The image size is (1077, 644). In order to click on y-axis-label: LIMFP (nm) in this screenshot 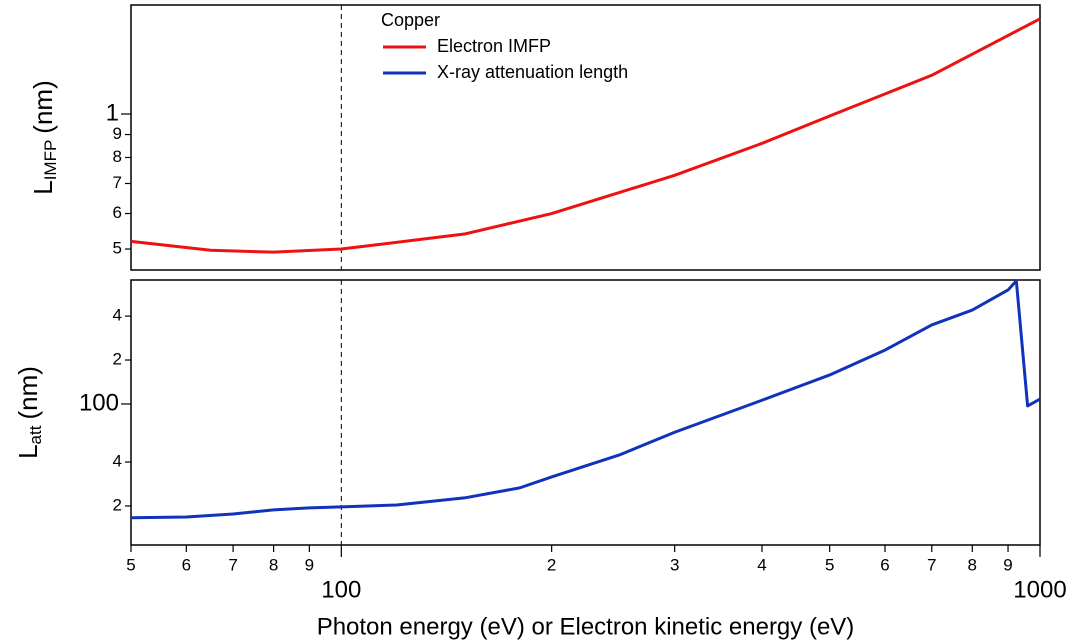, I will do `click(44, 137)`.